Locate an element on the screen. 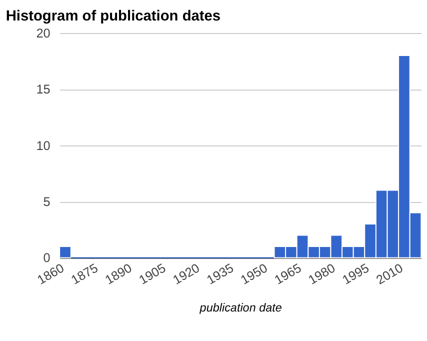 This screenshot has height=341, width=427. y-tick-label: 10 is located at coordinates (43, 145).